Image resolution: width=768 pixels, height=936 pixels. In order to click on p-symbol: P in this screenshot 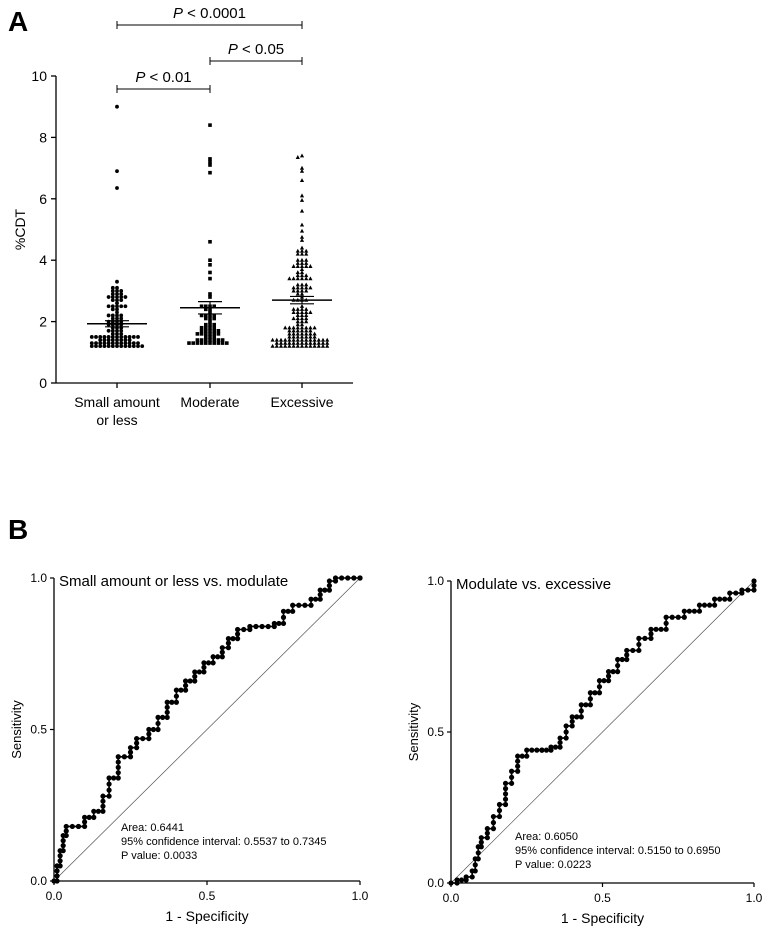, I will do `click(140, 77)`.